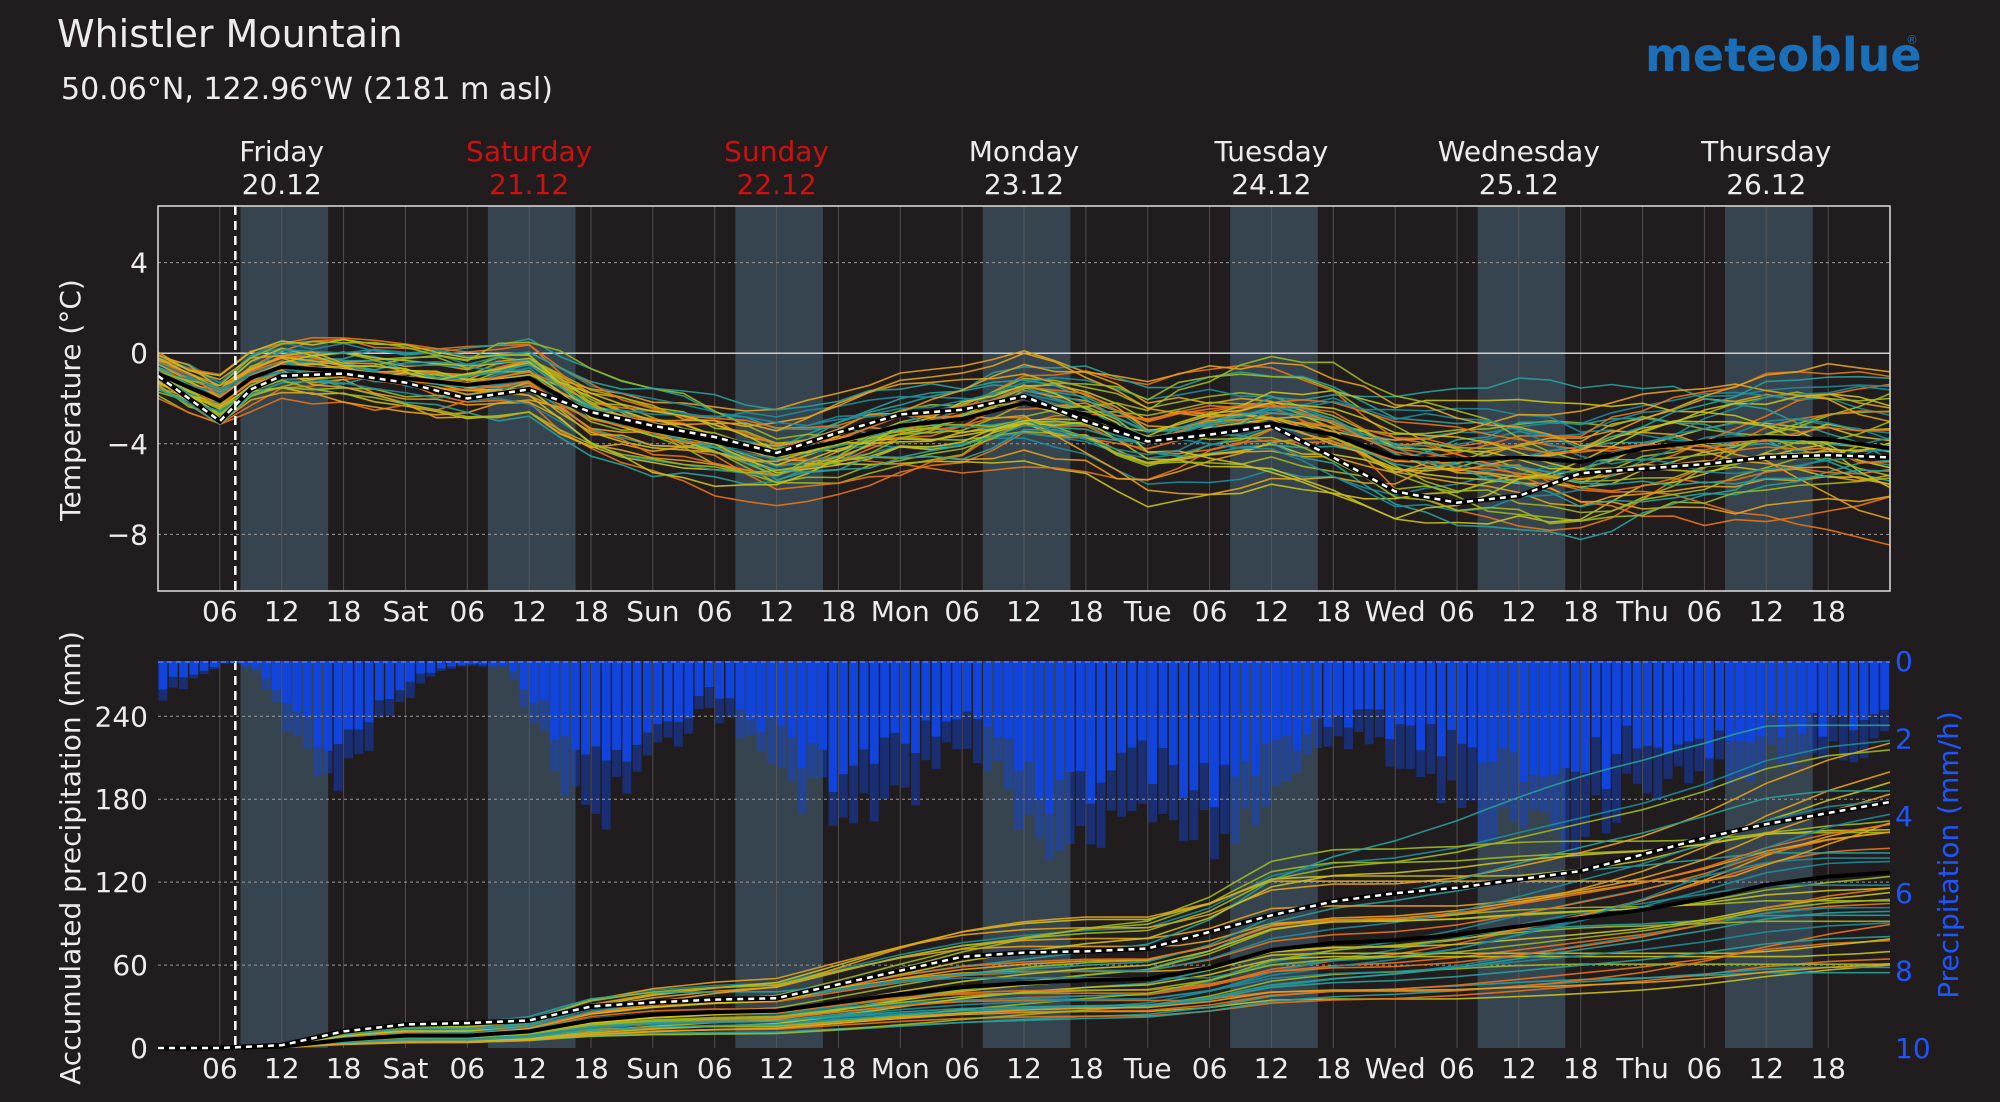  I want to click on temperature-tick-label: 0, so click(139, 353).